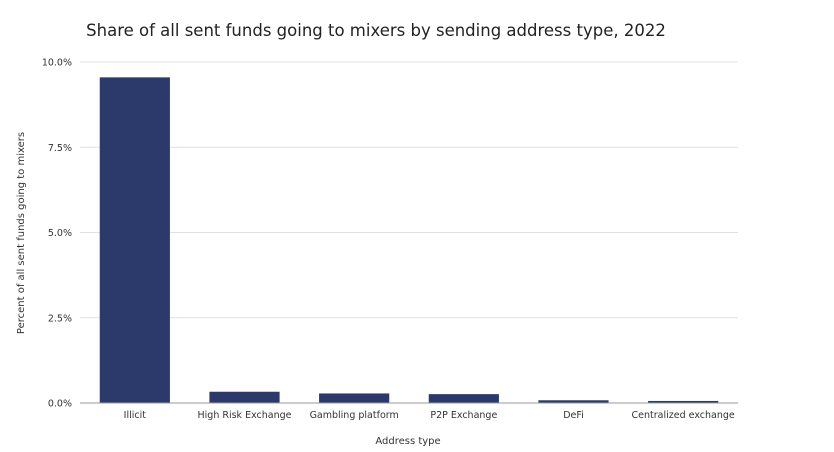  I want to click on y-tick-label: 2.5%, so click(60, 318).